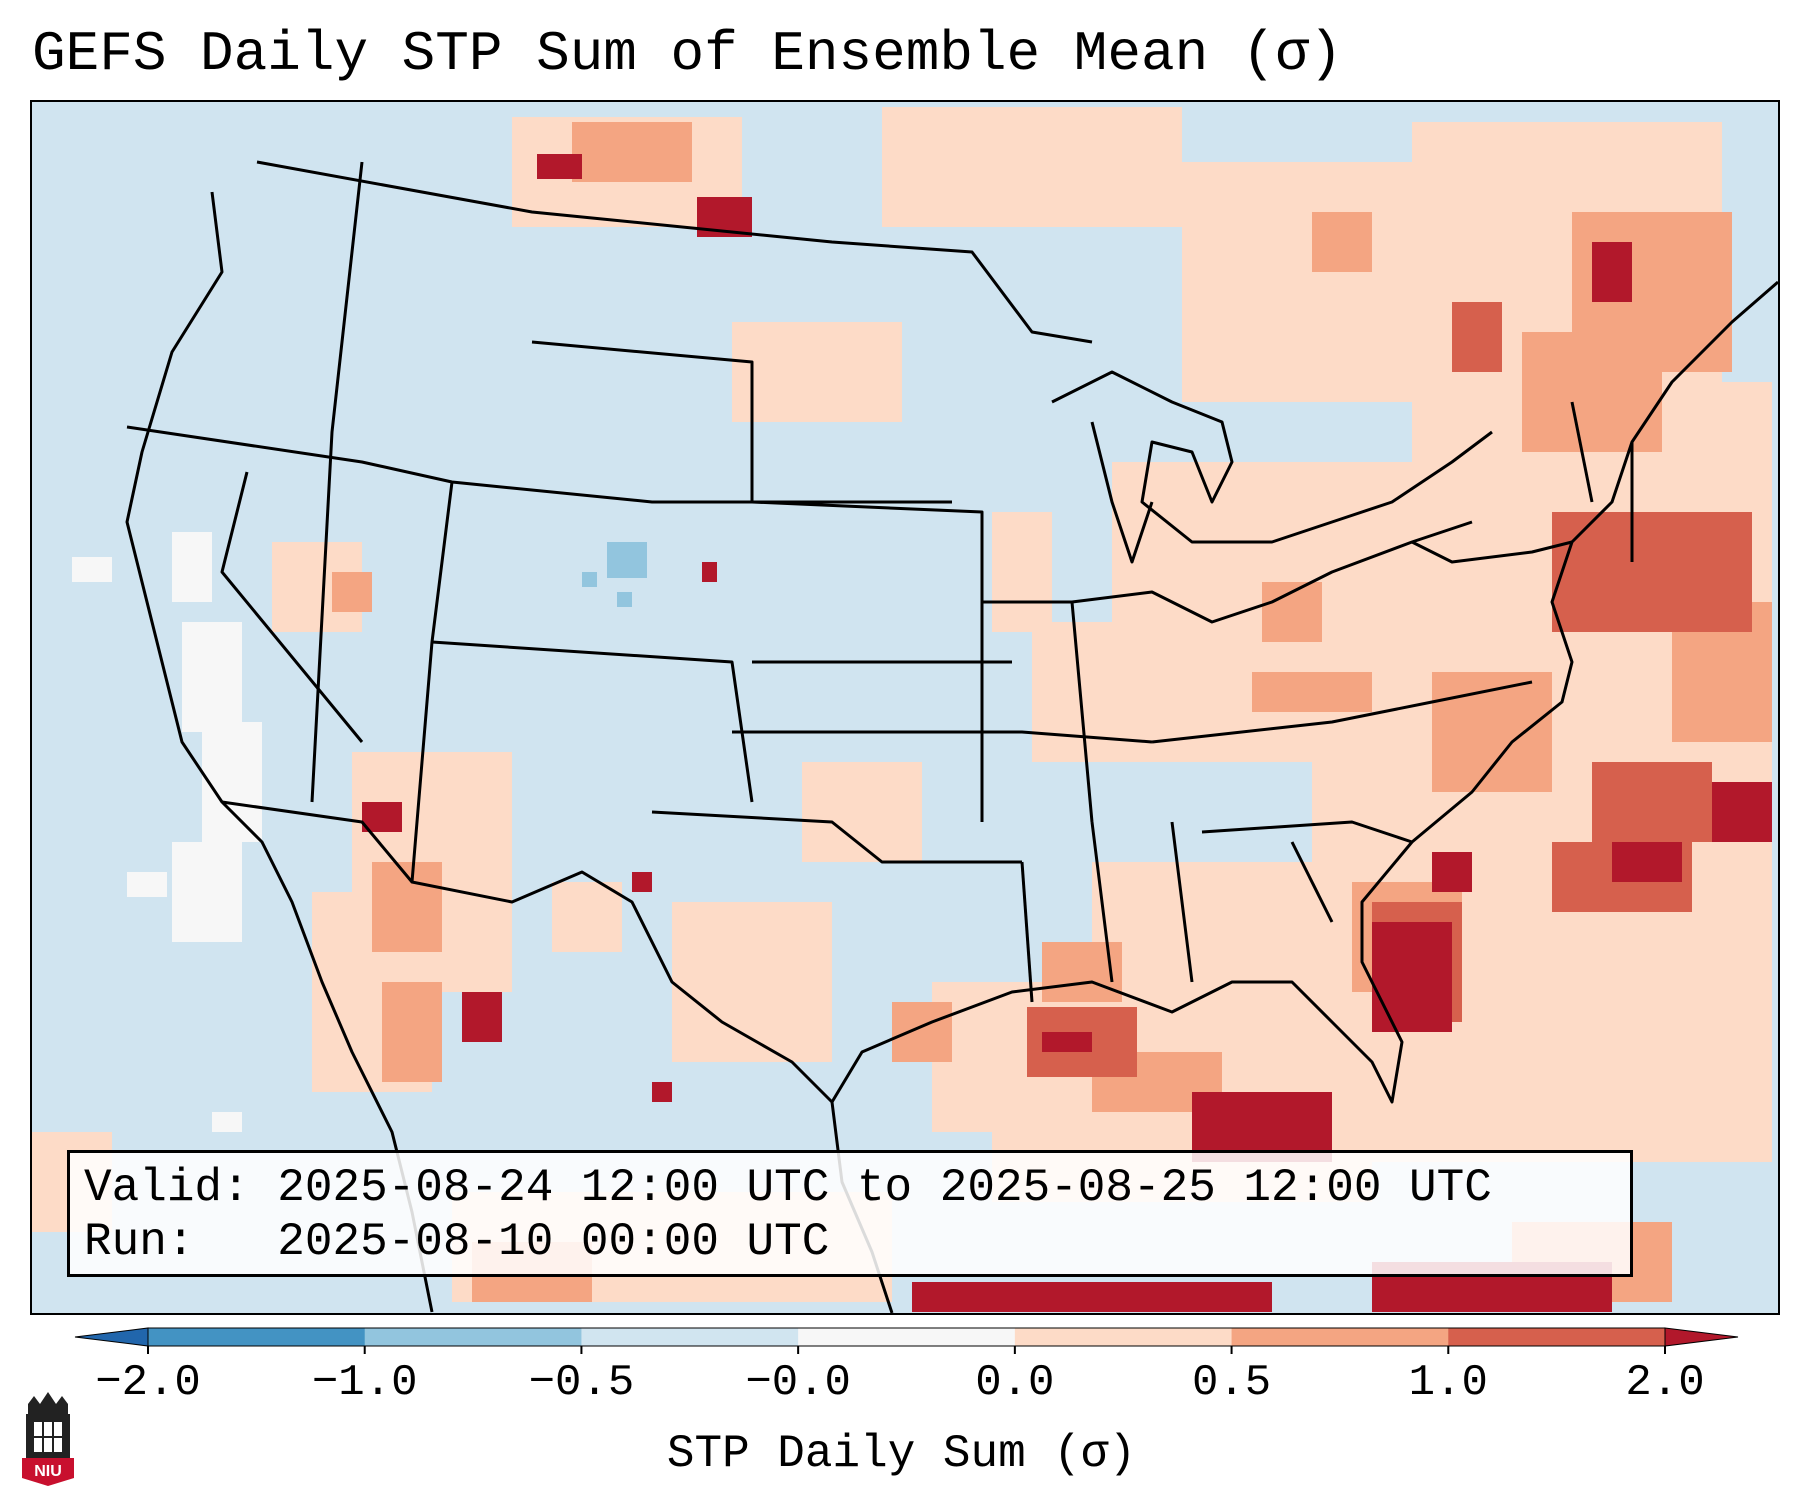 Image resolution: width=1803 pixels, height=1506 pixels. Describe the element at coordinates (364, 1383) in the screenshot. I see `colorbar-tick-label: −1.0` at that location.